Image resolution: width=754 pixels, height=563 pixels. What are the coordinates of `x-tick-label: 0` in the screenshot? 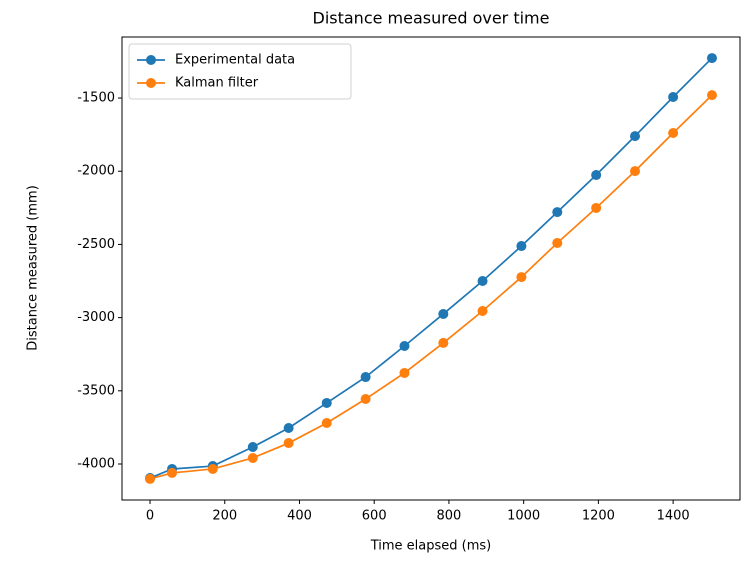 It's located at (150, 516).